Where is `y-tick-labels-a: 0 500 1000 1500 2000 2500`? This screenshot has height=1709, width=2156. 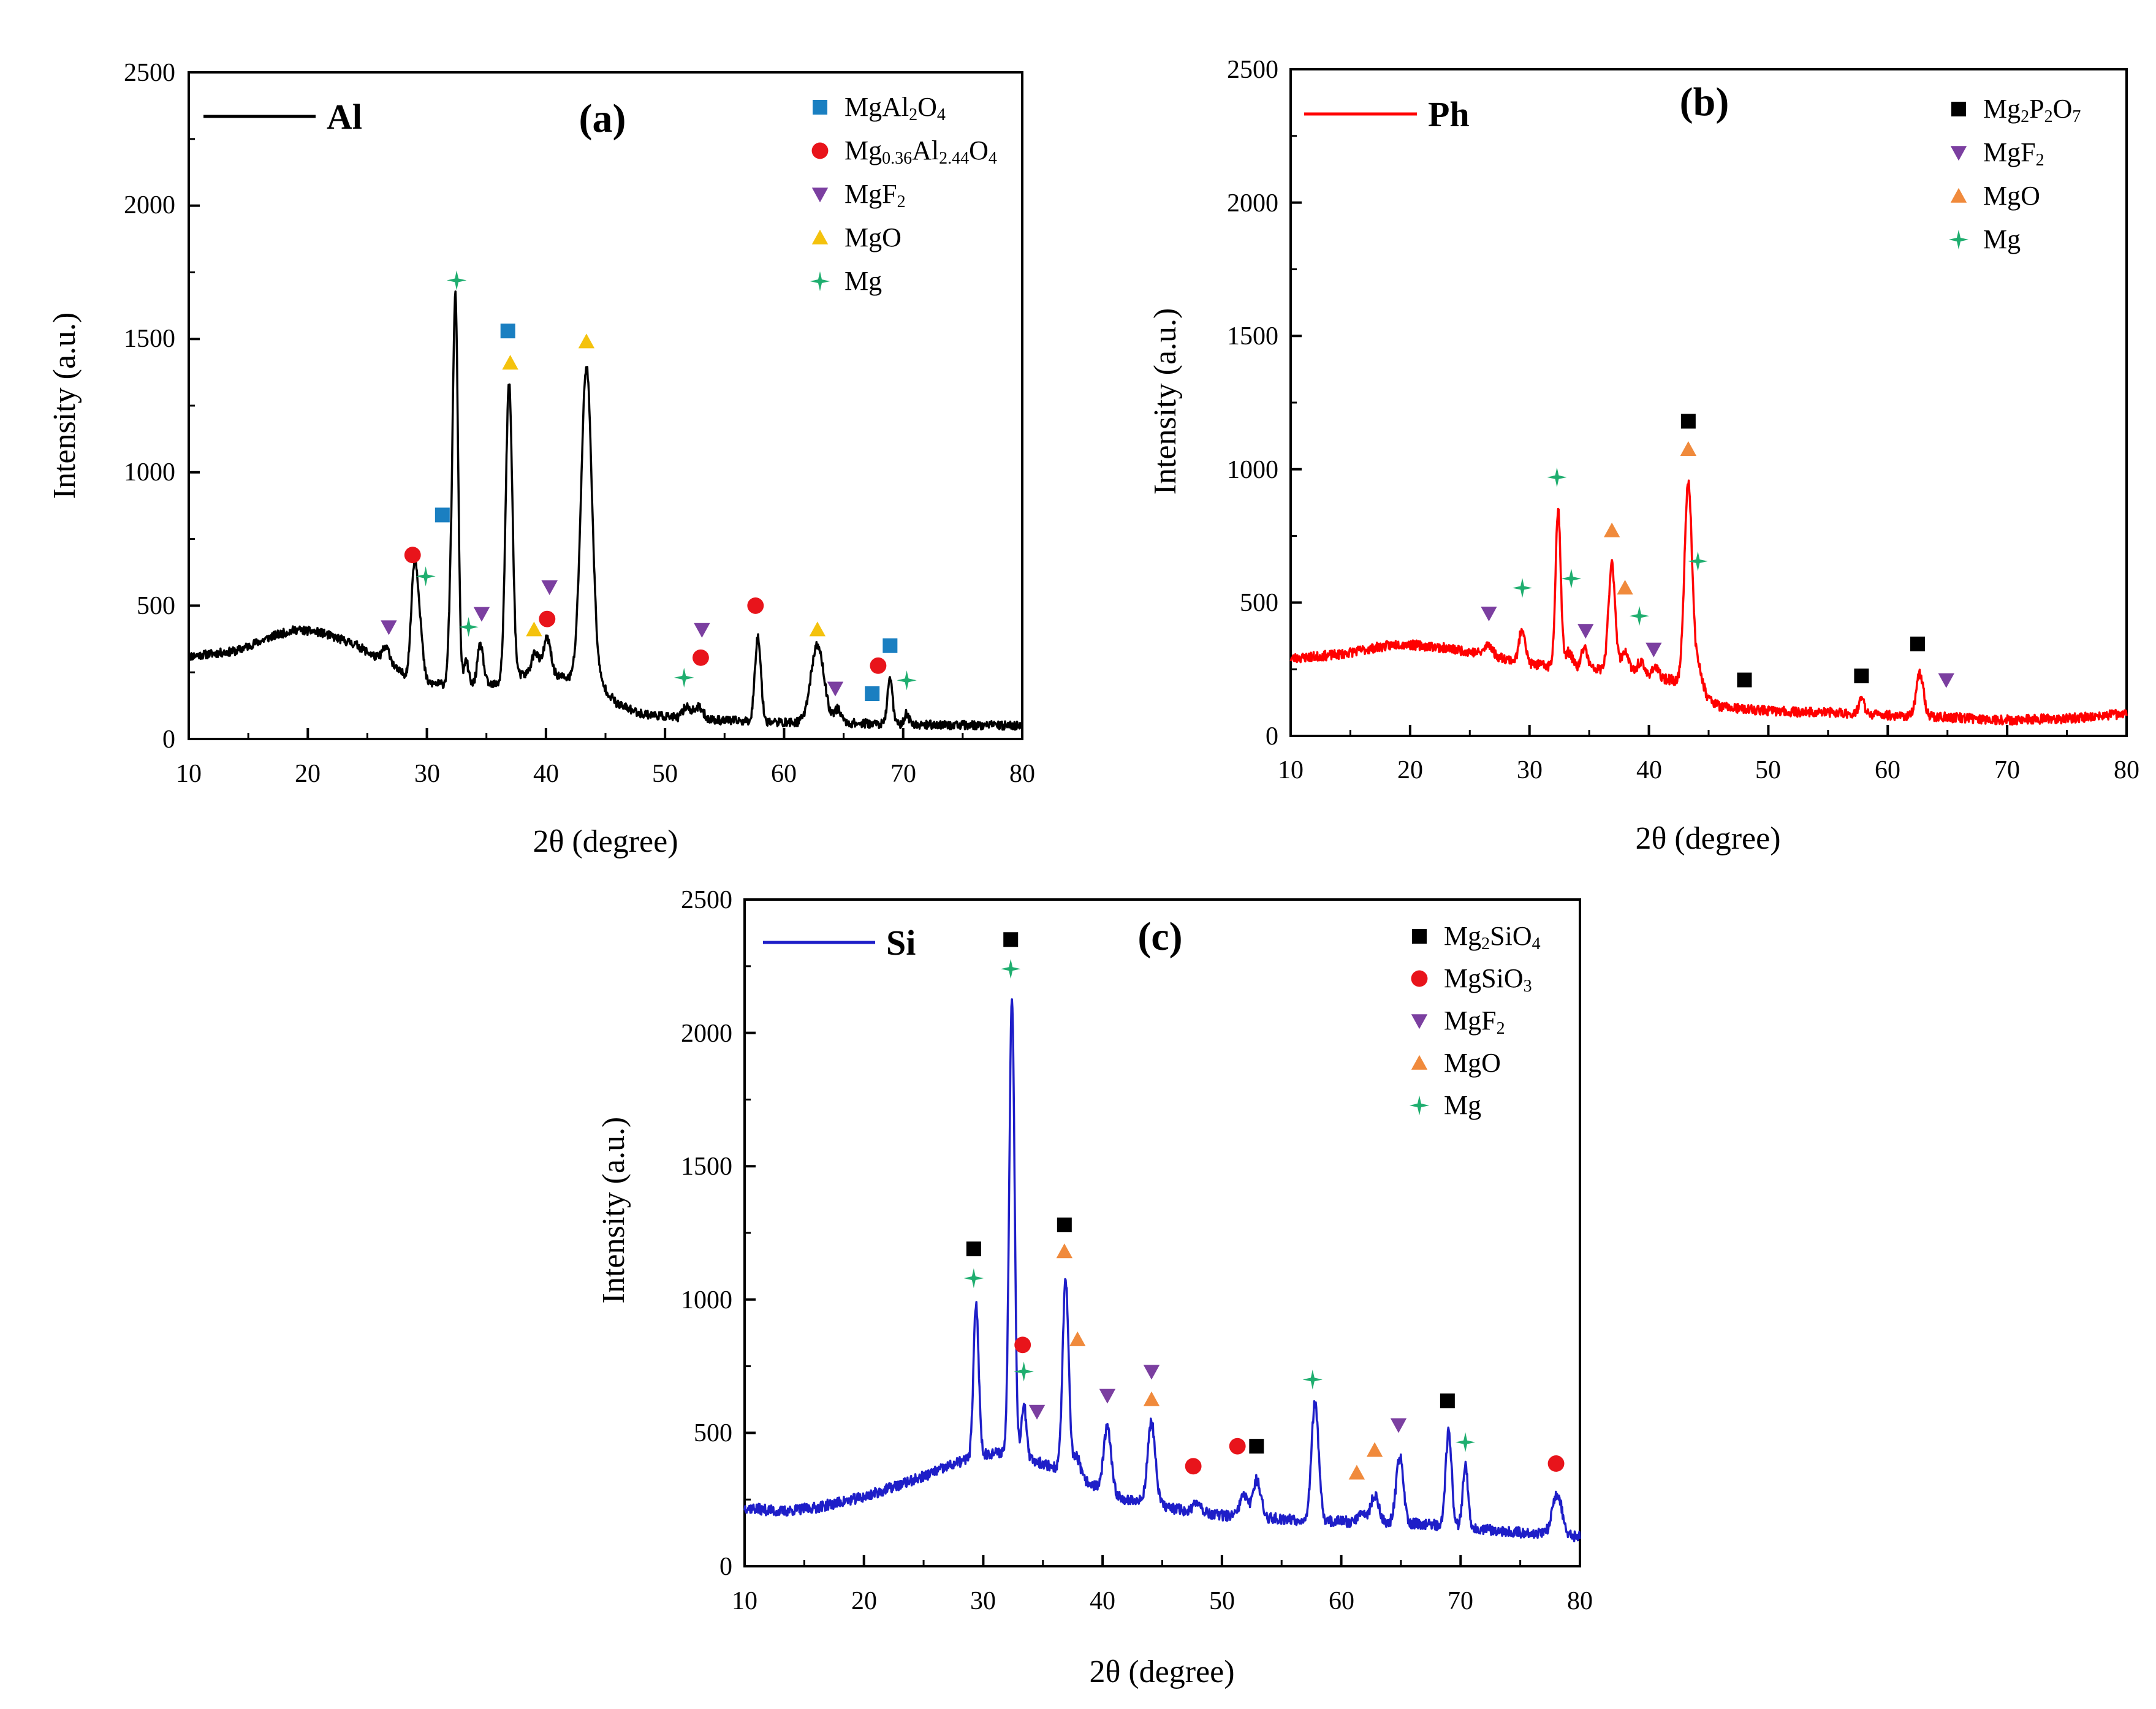
y-tick-labels-a: 0 500 1000 1500 2000 2500 is located at coordinates (150, 406).